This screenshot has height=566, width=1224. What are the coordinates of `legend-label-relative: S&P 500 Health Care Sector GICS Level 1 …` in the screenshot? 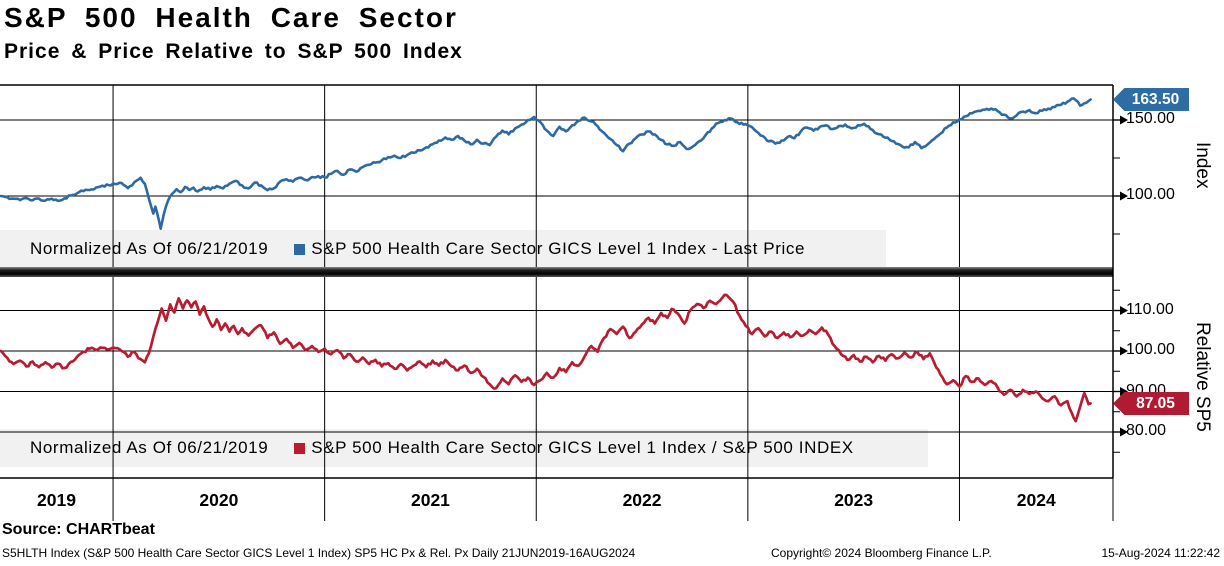 It's located at (582, 447).